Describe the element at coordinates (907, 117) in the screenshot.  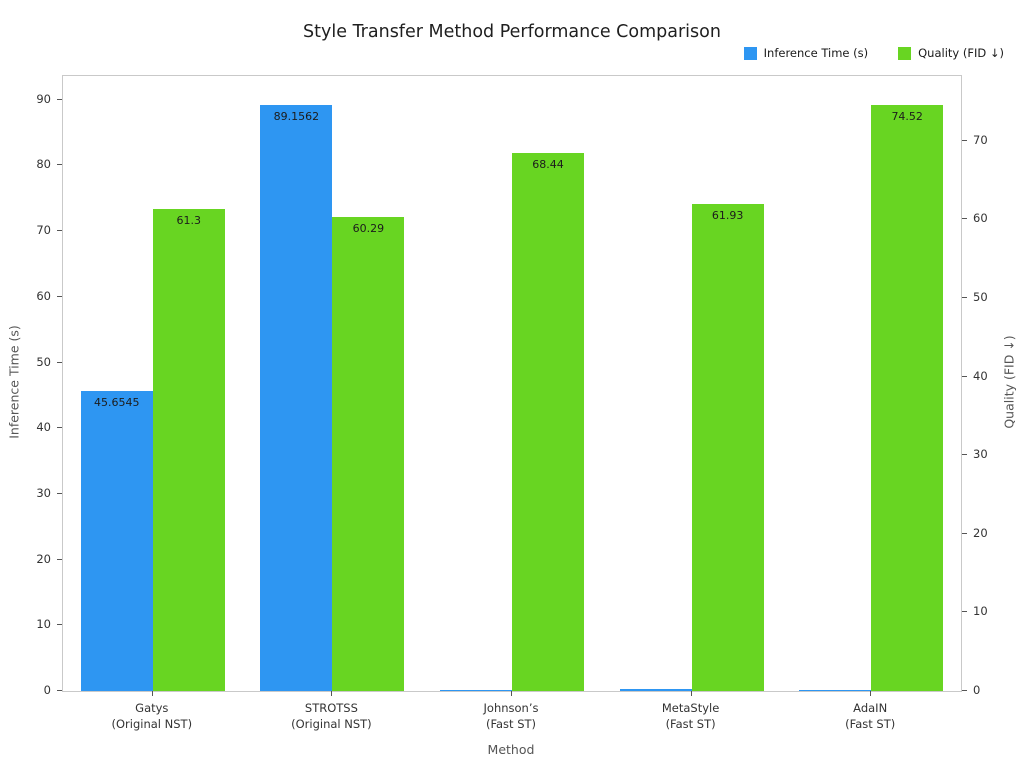
I see `bar-value-label: 74.52` at that location.